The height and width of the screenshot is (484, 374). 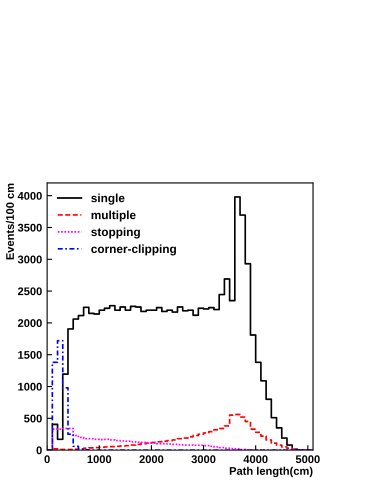 I want to click on legend-label: single, so click(x=108, y=199).